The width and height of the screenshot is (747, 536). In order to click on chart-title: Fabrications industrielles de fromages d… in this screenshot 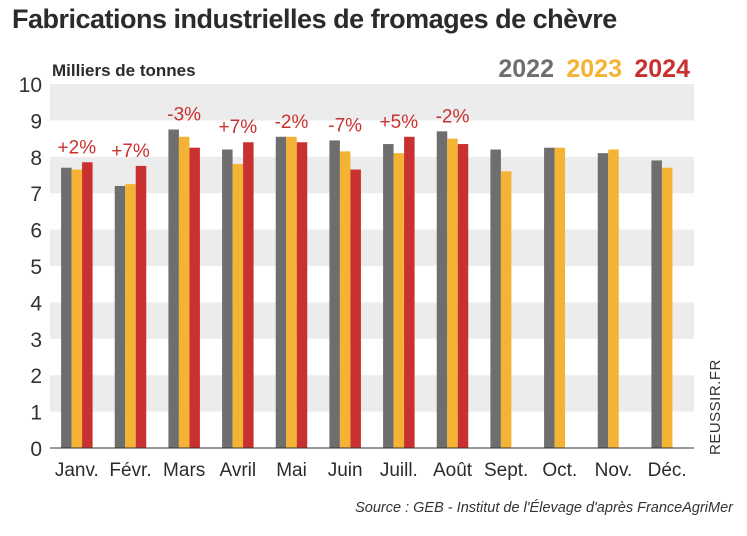, I will do `click(314, 19)`.